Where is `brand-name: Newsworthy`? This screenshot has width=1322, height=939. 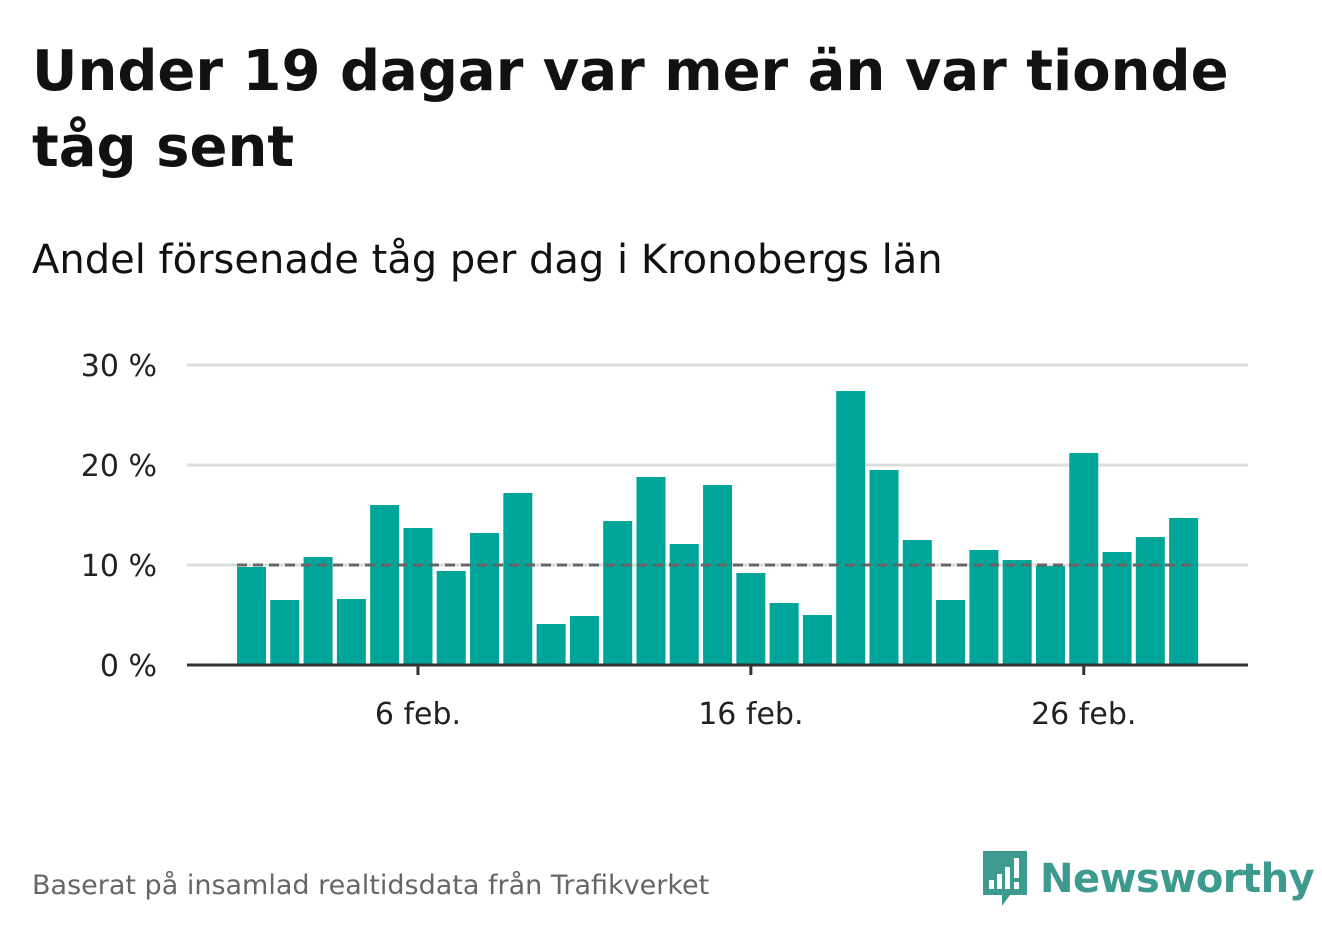
brand-name: Newsworthy is located at coordinates (1177, 879).